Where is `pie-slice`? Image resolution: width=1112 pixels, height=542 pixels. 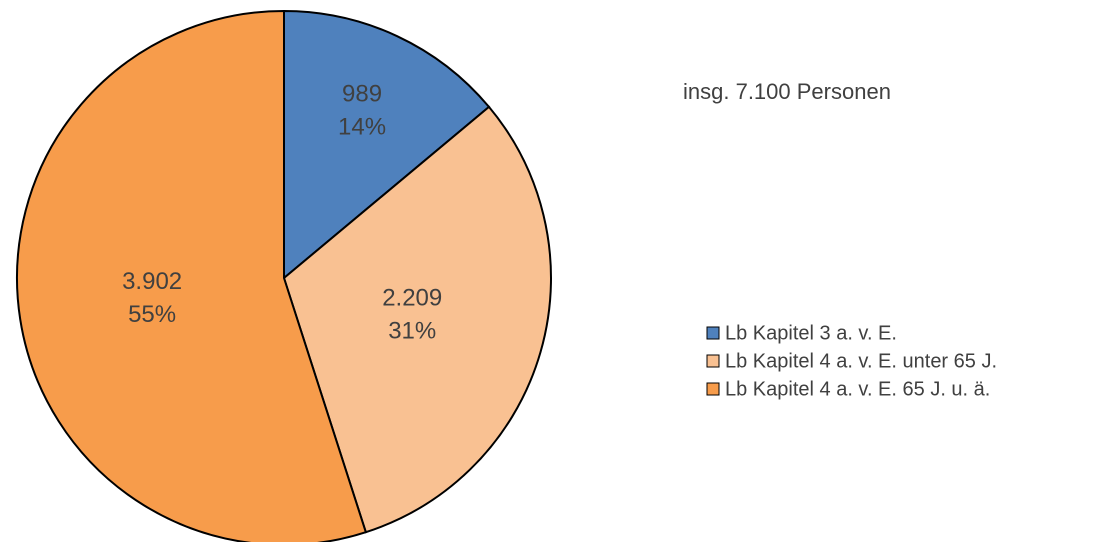
pie-slice is located at coordinates (387, 145).